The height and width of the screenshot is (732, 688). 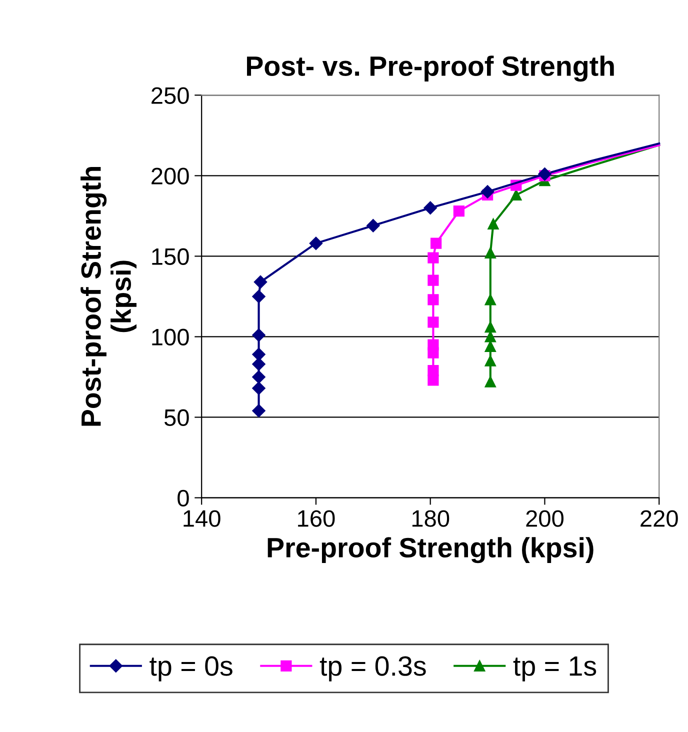 What do you see at coordinates (170, 337) in the screenshot?
I see `y-tick-label: 100` at bounding box center [170, 337].